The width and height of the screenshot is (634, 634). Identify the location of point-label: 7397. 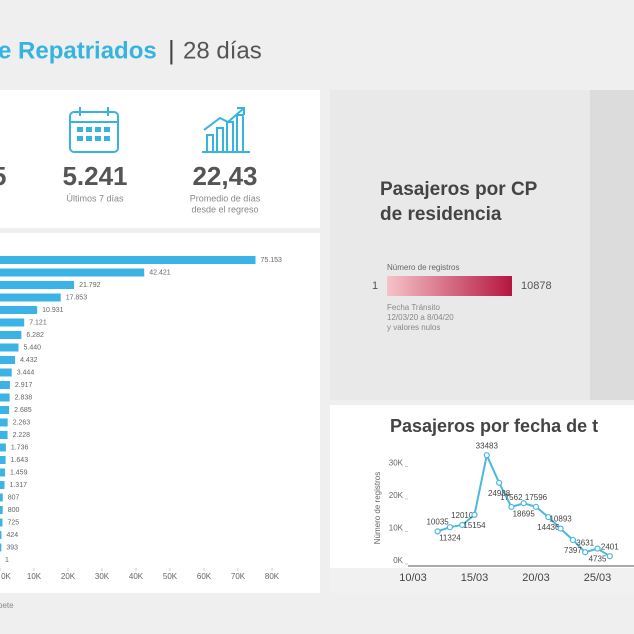
(573, 550).